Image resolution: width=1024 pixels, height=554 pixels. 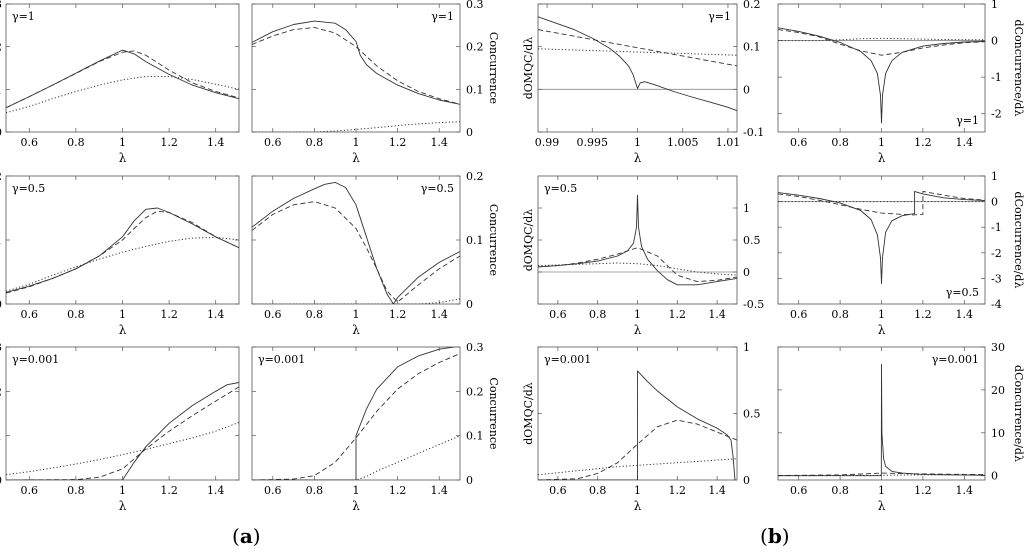 What do you see at coordinates (996, 77) in the screenshot?
I see `y-tick-label: -1` at bounding box center [996, 77].